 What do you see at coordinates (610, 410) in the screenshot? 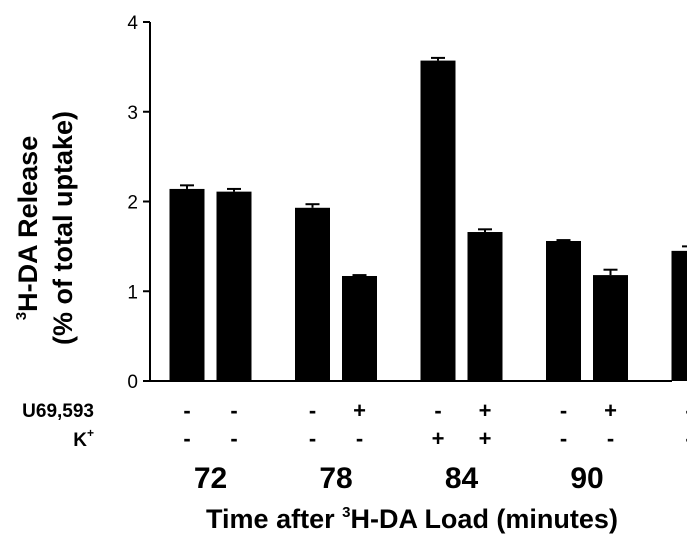
I see `u69593-sign-8: +` at bounding box center [610, 410].